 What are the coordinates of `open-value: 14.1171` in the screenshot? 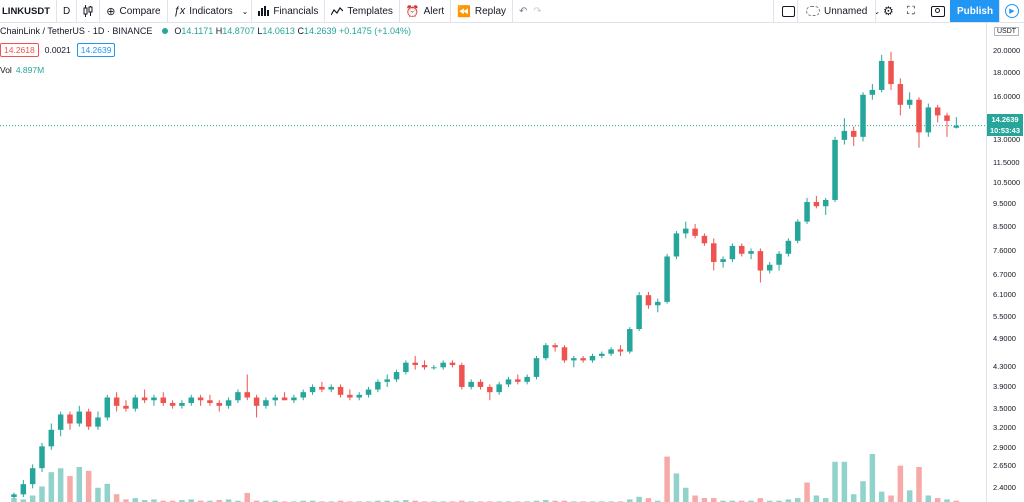 It's located at (197, 31).